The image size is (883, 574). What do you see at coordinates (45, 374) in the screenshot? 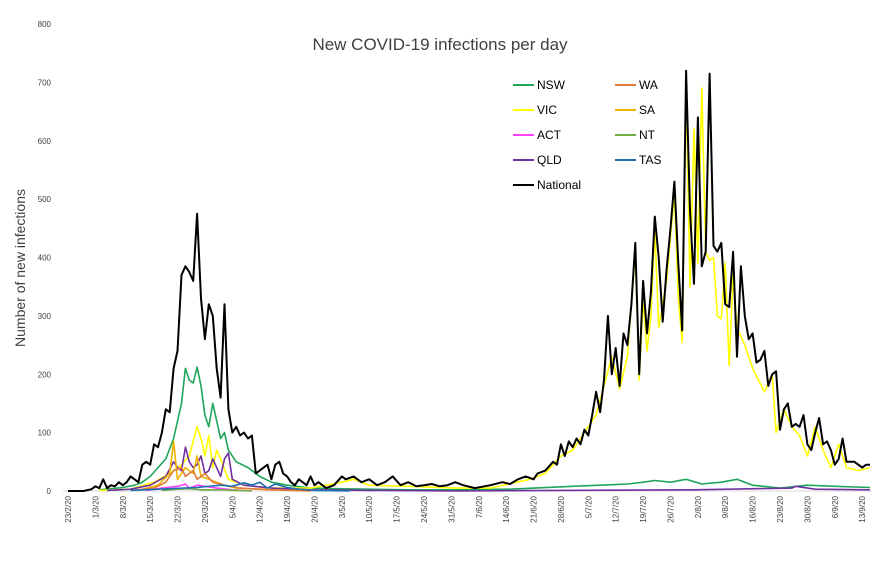
I see `y-tick-label: 200` at bounding box center [45, 374].